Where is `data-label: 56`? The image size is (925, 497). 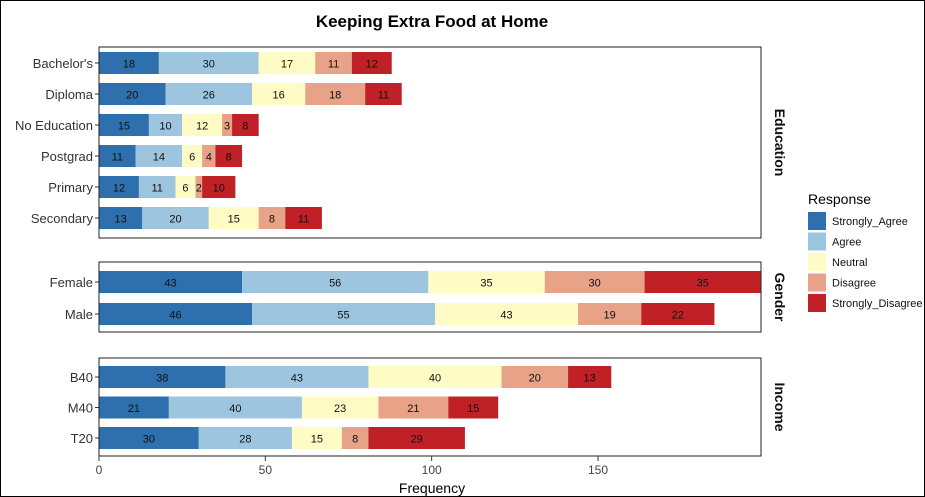
data-label: 56 is located at coordinates (335, 284).